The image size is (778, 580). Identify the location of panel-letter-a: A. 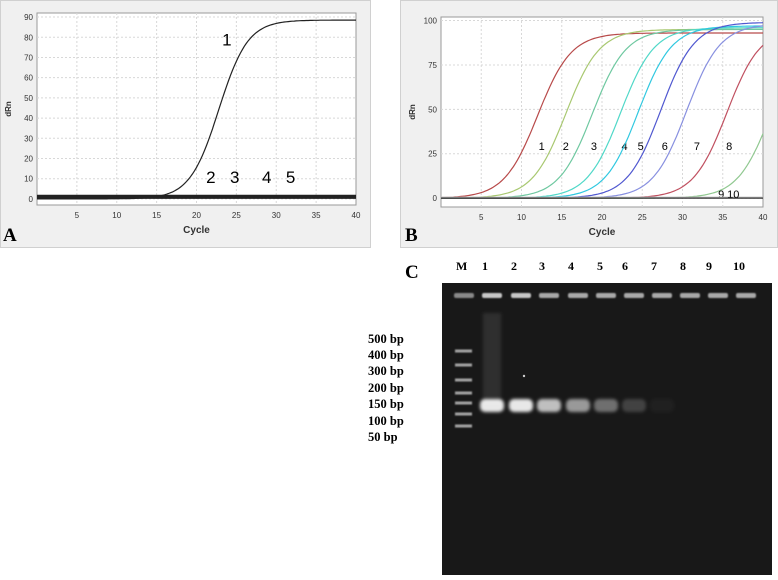
(10, 235).